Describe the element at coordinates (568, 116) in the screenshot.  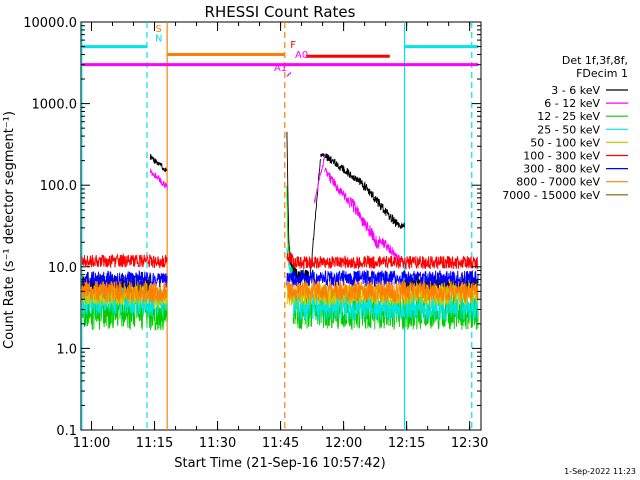
I see `legend-label: 12 - 25 keV` at that location.